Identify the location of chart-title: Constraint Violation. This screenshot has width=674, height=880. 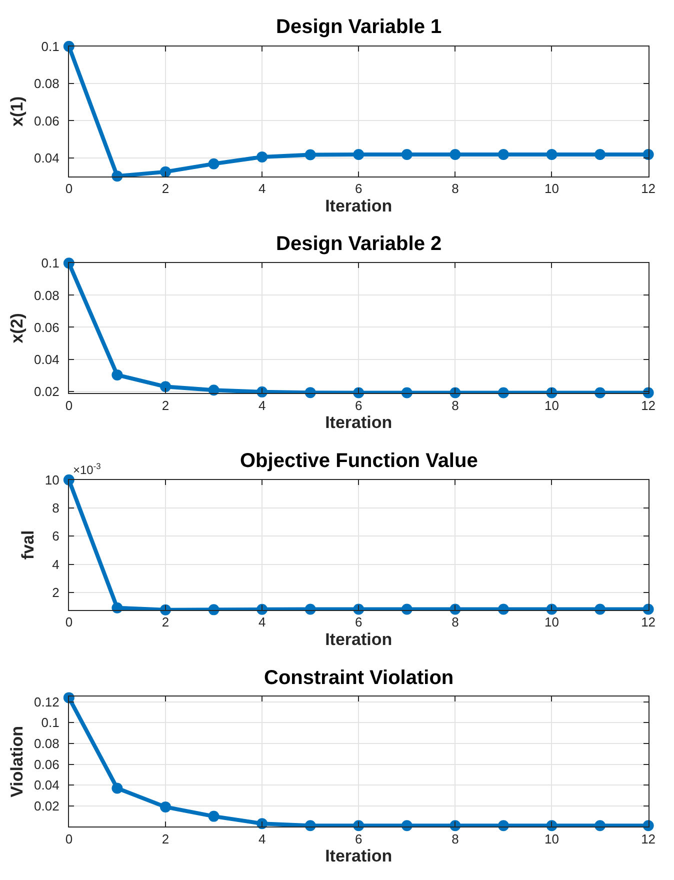
(359, 678).